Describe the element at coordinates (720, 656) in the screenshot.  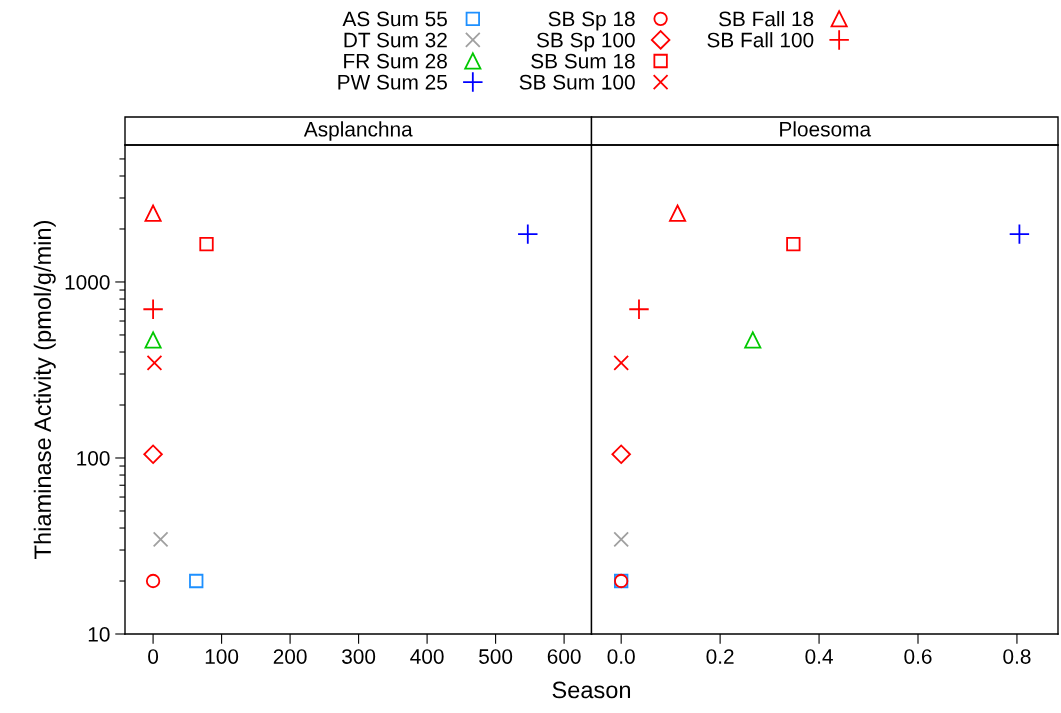
I see `x-tick-label: 0.2` at that location.